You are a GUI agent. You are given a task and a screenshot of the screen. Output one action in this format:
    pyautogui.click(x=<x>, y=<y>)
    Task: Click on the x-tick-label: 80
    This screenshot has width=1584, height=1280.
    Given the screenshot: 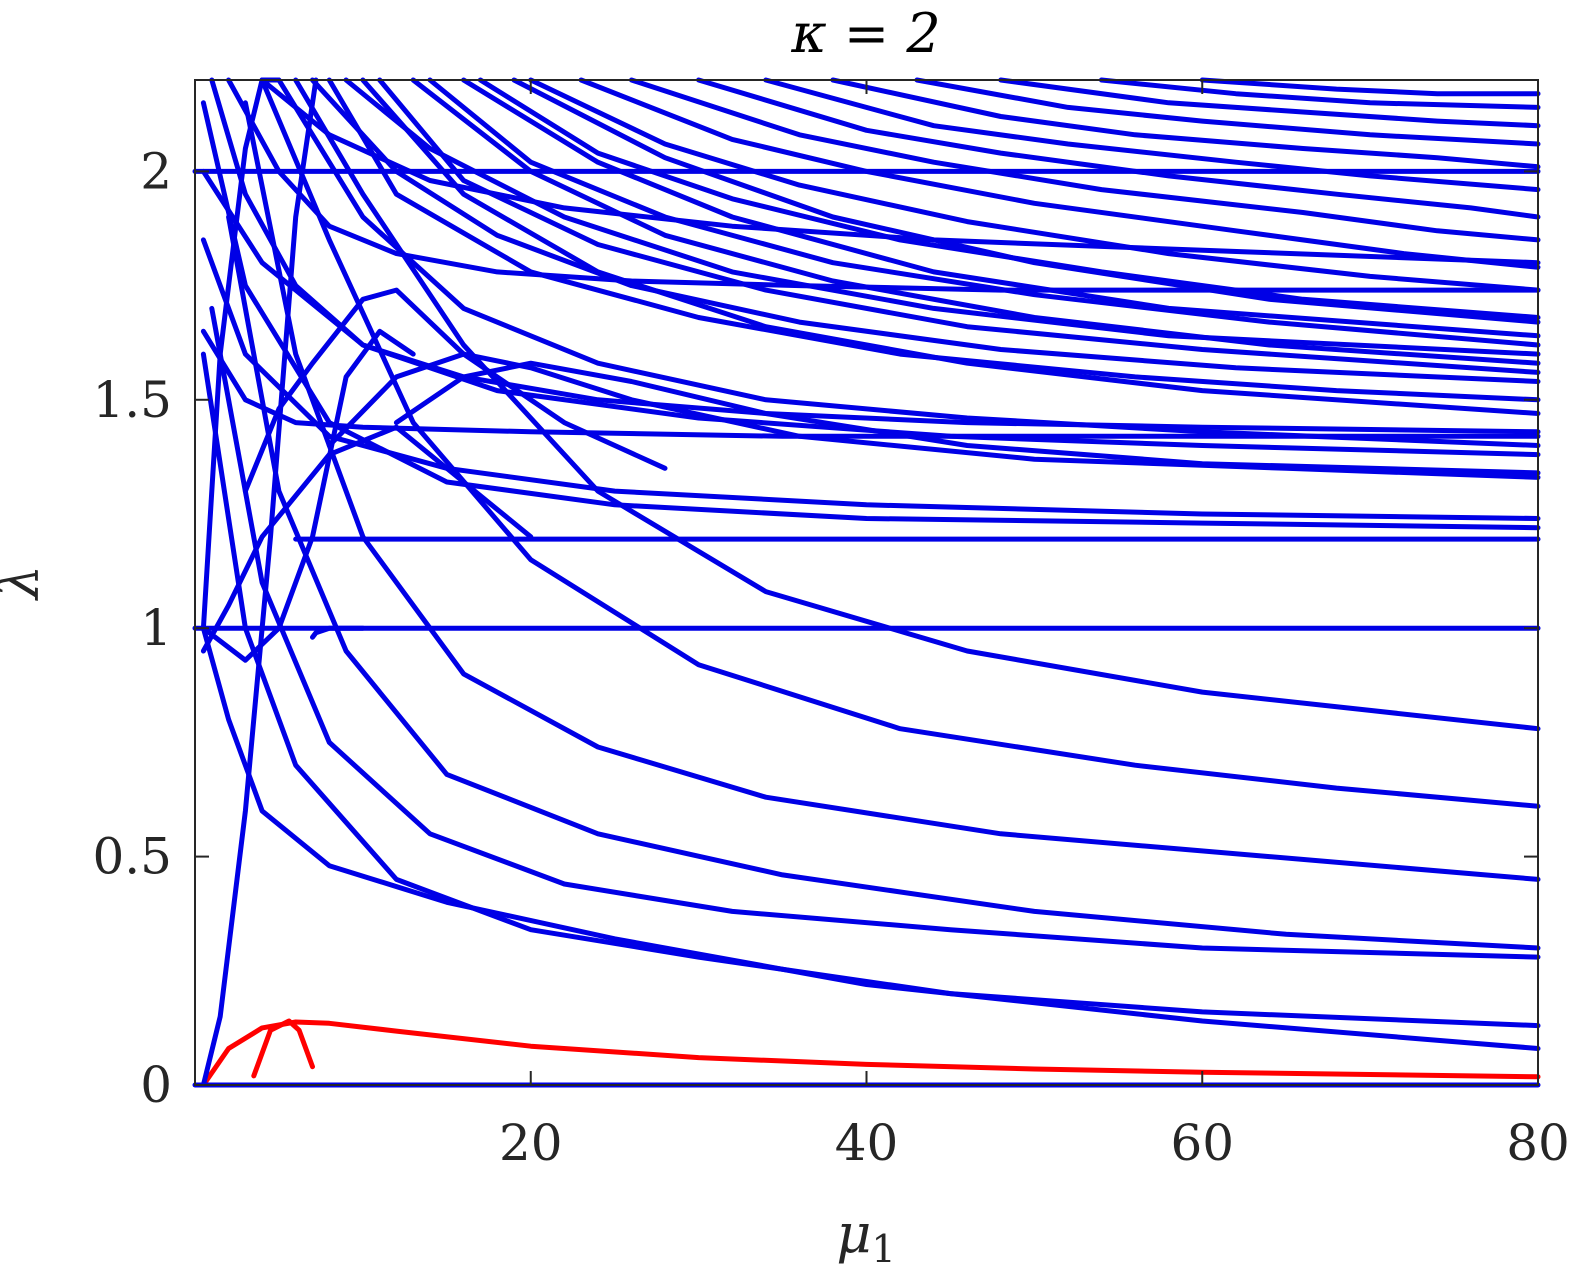 What is the action you would take?
    pyautogui.click(x=1538, y=1143)
    